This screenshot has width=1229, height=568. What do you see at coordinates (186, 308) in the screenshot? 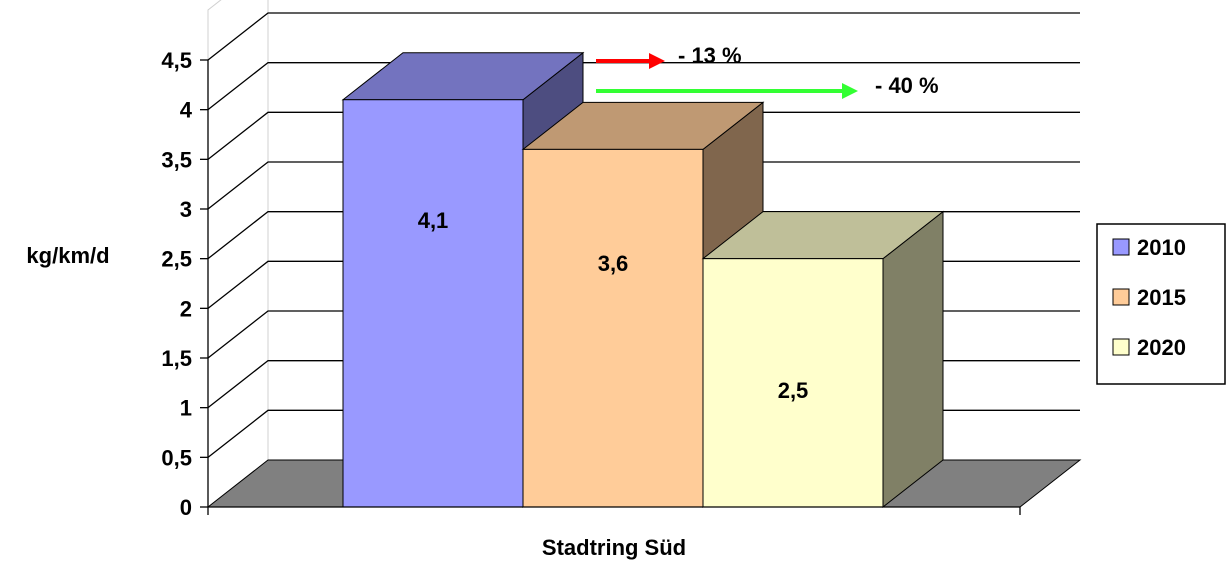
I see `y-tick-label: 2` at bounding box center [186, 308].